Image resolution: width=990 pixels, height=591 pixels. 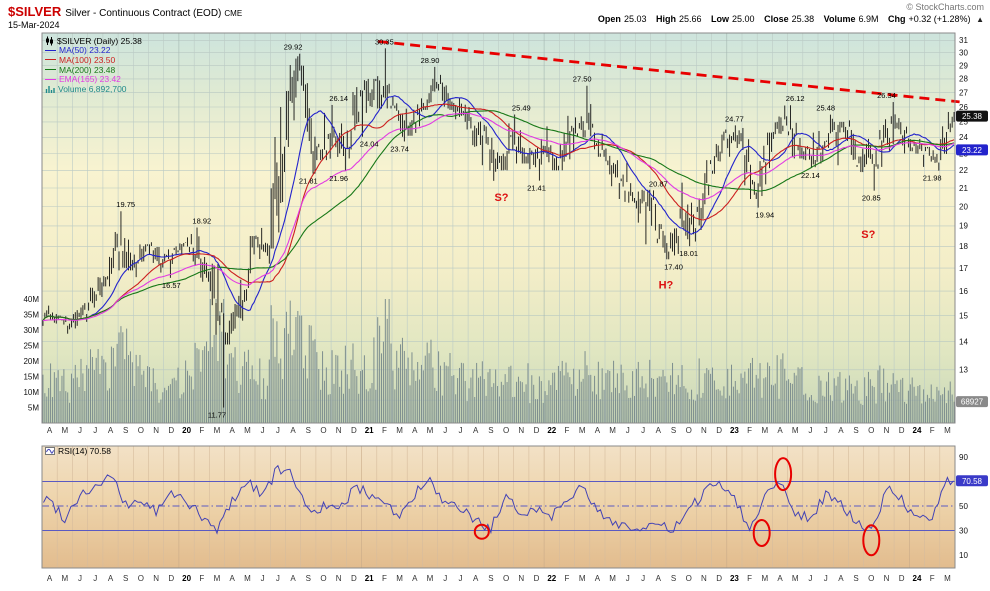 What do you see at coordinates (972, 150) in the screenshot?
I see `svg-text: 23.22` at bounding box center [972, 150].